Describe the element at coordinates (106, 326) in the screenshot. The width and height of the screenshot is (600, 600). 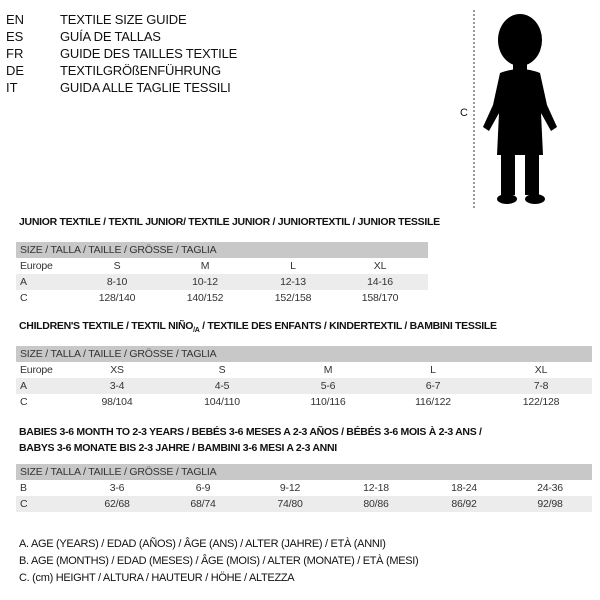
I see `title-part: CHILDREN'S TEXTILE / TEXTIL NIÑO` at that location.